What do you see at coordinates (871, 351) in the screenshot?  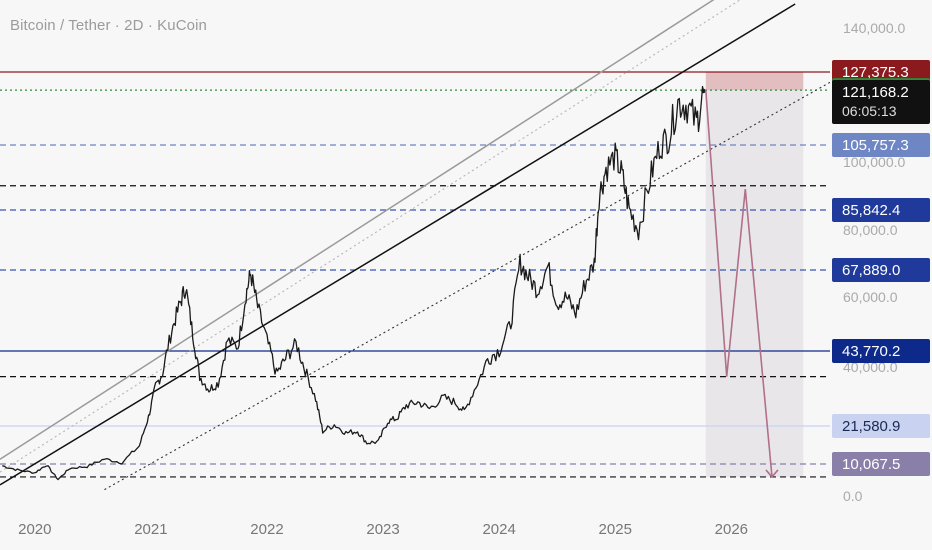 I see `price-label: 43,770.2` at bounding box center [871, 351].